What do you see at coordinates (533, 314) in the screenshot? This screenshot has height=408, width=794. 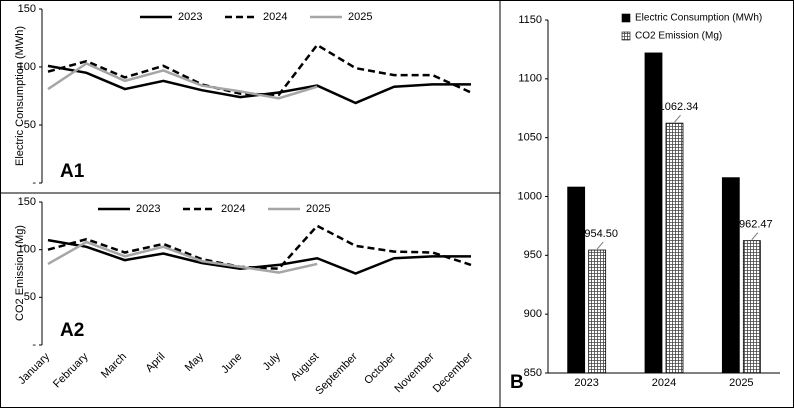 I see `y-tick-label: 900` at bounding box center [533, 314].